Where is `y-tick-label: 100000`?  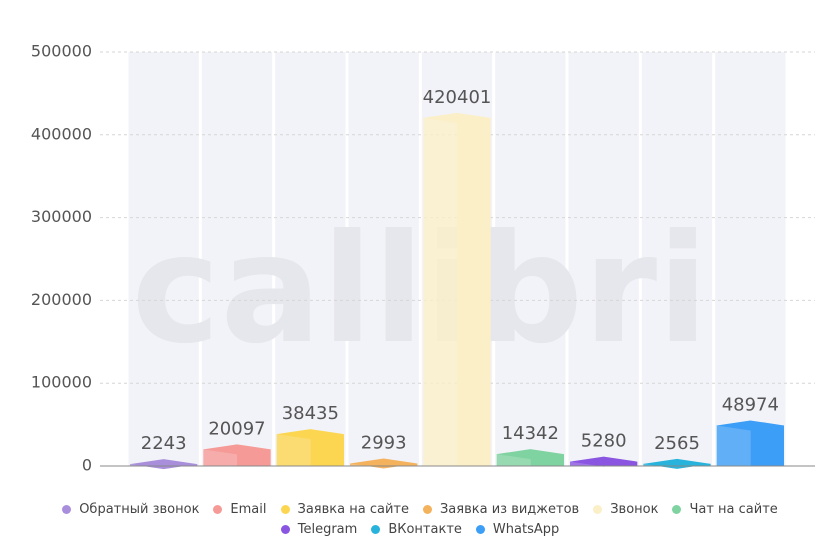 y-tick-label: 100000 is located at coordinates (61, 382).